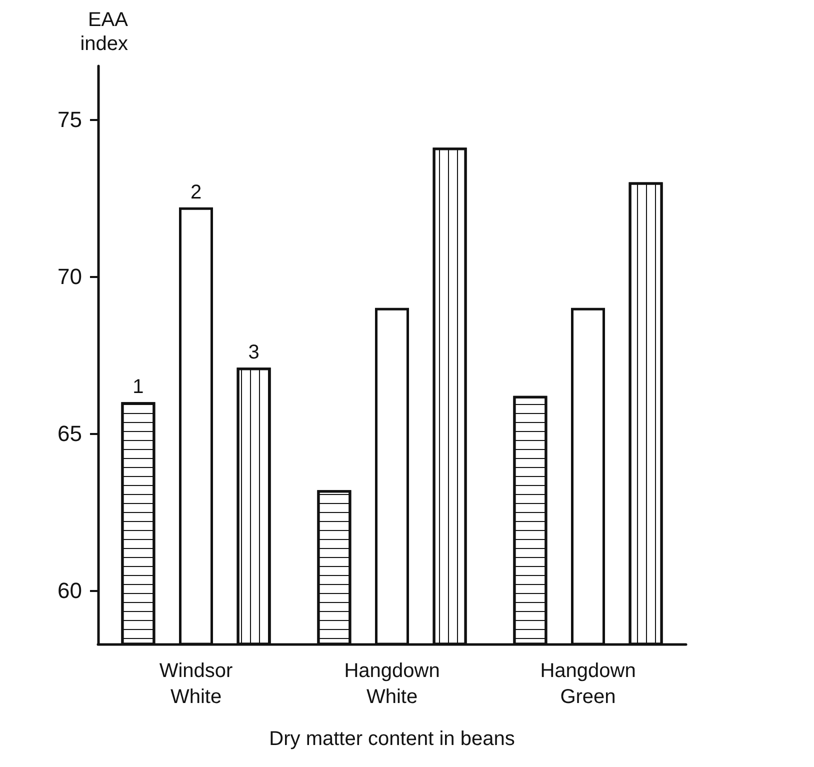  Describe the element at coordinates (70, 119) in the screenshot. I see `y-tick-label: 75` at that location.